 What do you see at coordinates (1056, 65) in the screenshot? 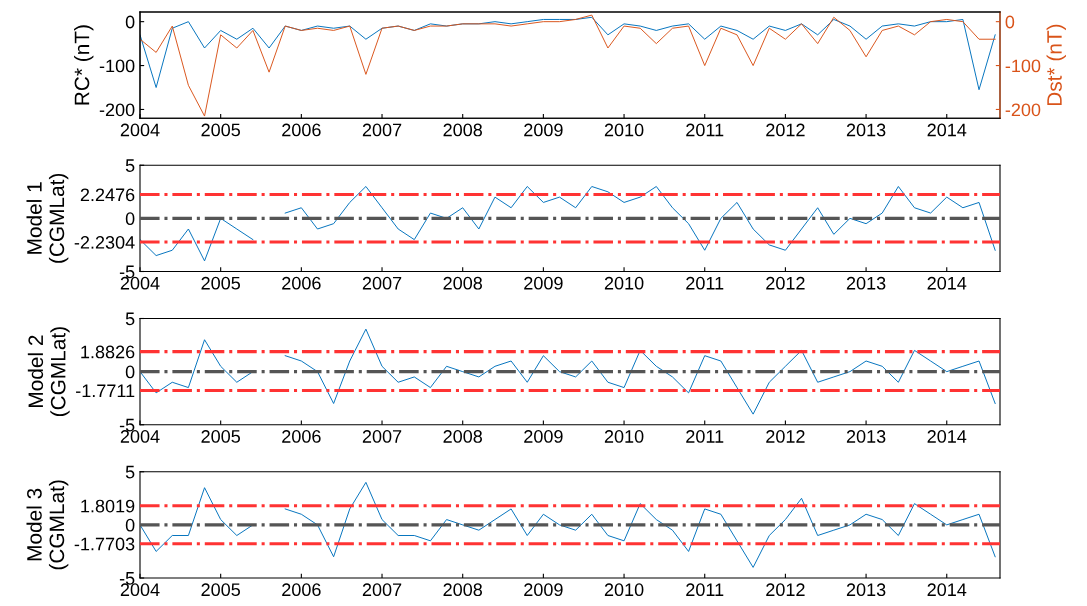
I see `y2-axis-title: Dst* (nT)` at bounding box center [1056, 65].